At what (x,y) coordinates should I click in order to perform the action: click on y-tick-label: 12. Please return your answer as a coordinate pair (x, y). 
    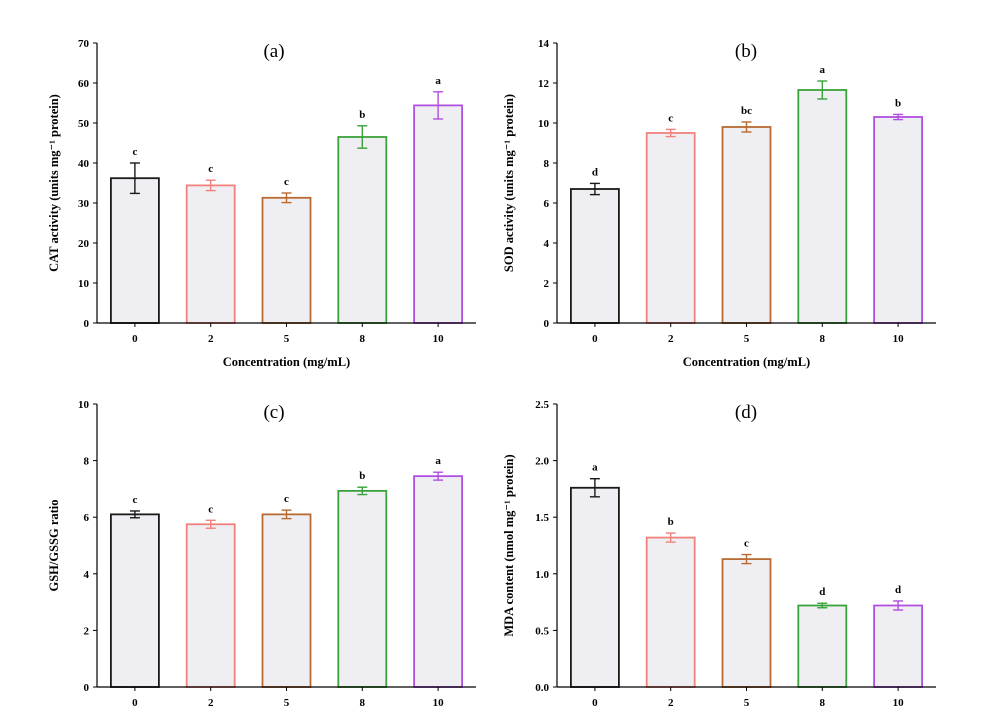
    Looking at the image, I should click on (544, 84).